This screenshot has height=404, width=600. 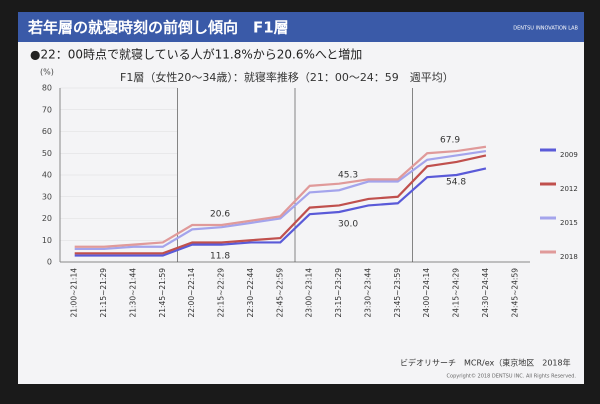 I want to click on chart-title: F1層（女性20～34歳）：就寝率推移（21：00～24：59 週平均）, so click(x=287, y=77).